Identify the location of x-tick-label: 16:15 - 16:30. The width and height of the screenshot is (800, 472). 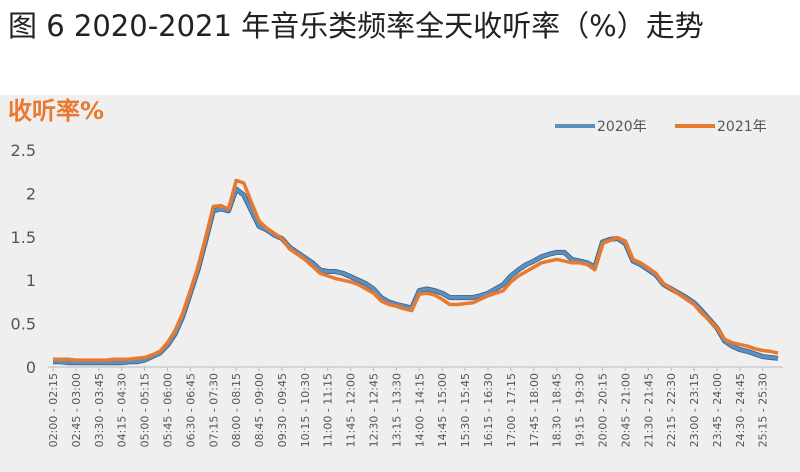
(488, 410).